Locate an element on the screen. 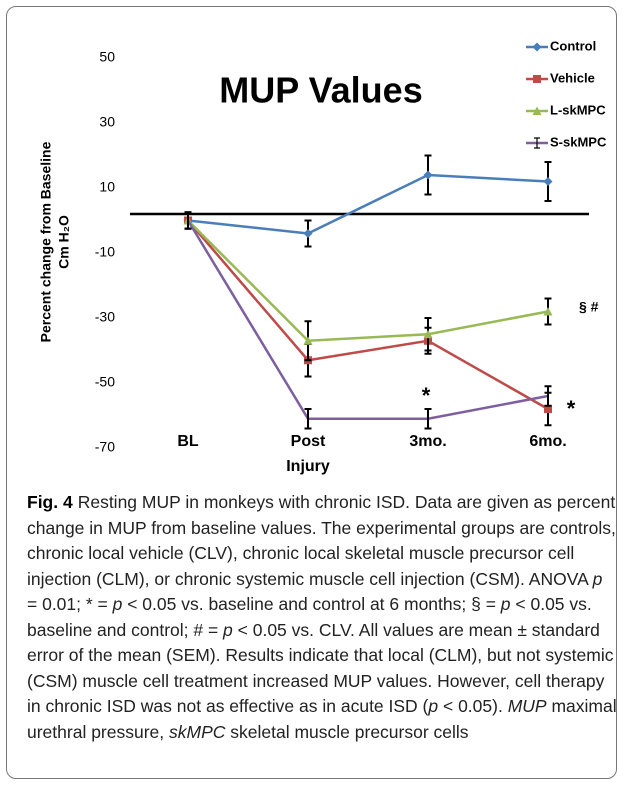  caption-text: skMPC is located at coordinates (197, 731).